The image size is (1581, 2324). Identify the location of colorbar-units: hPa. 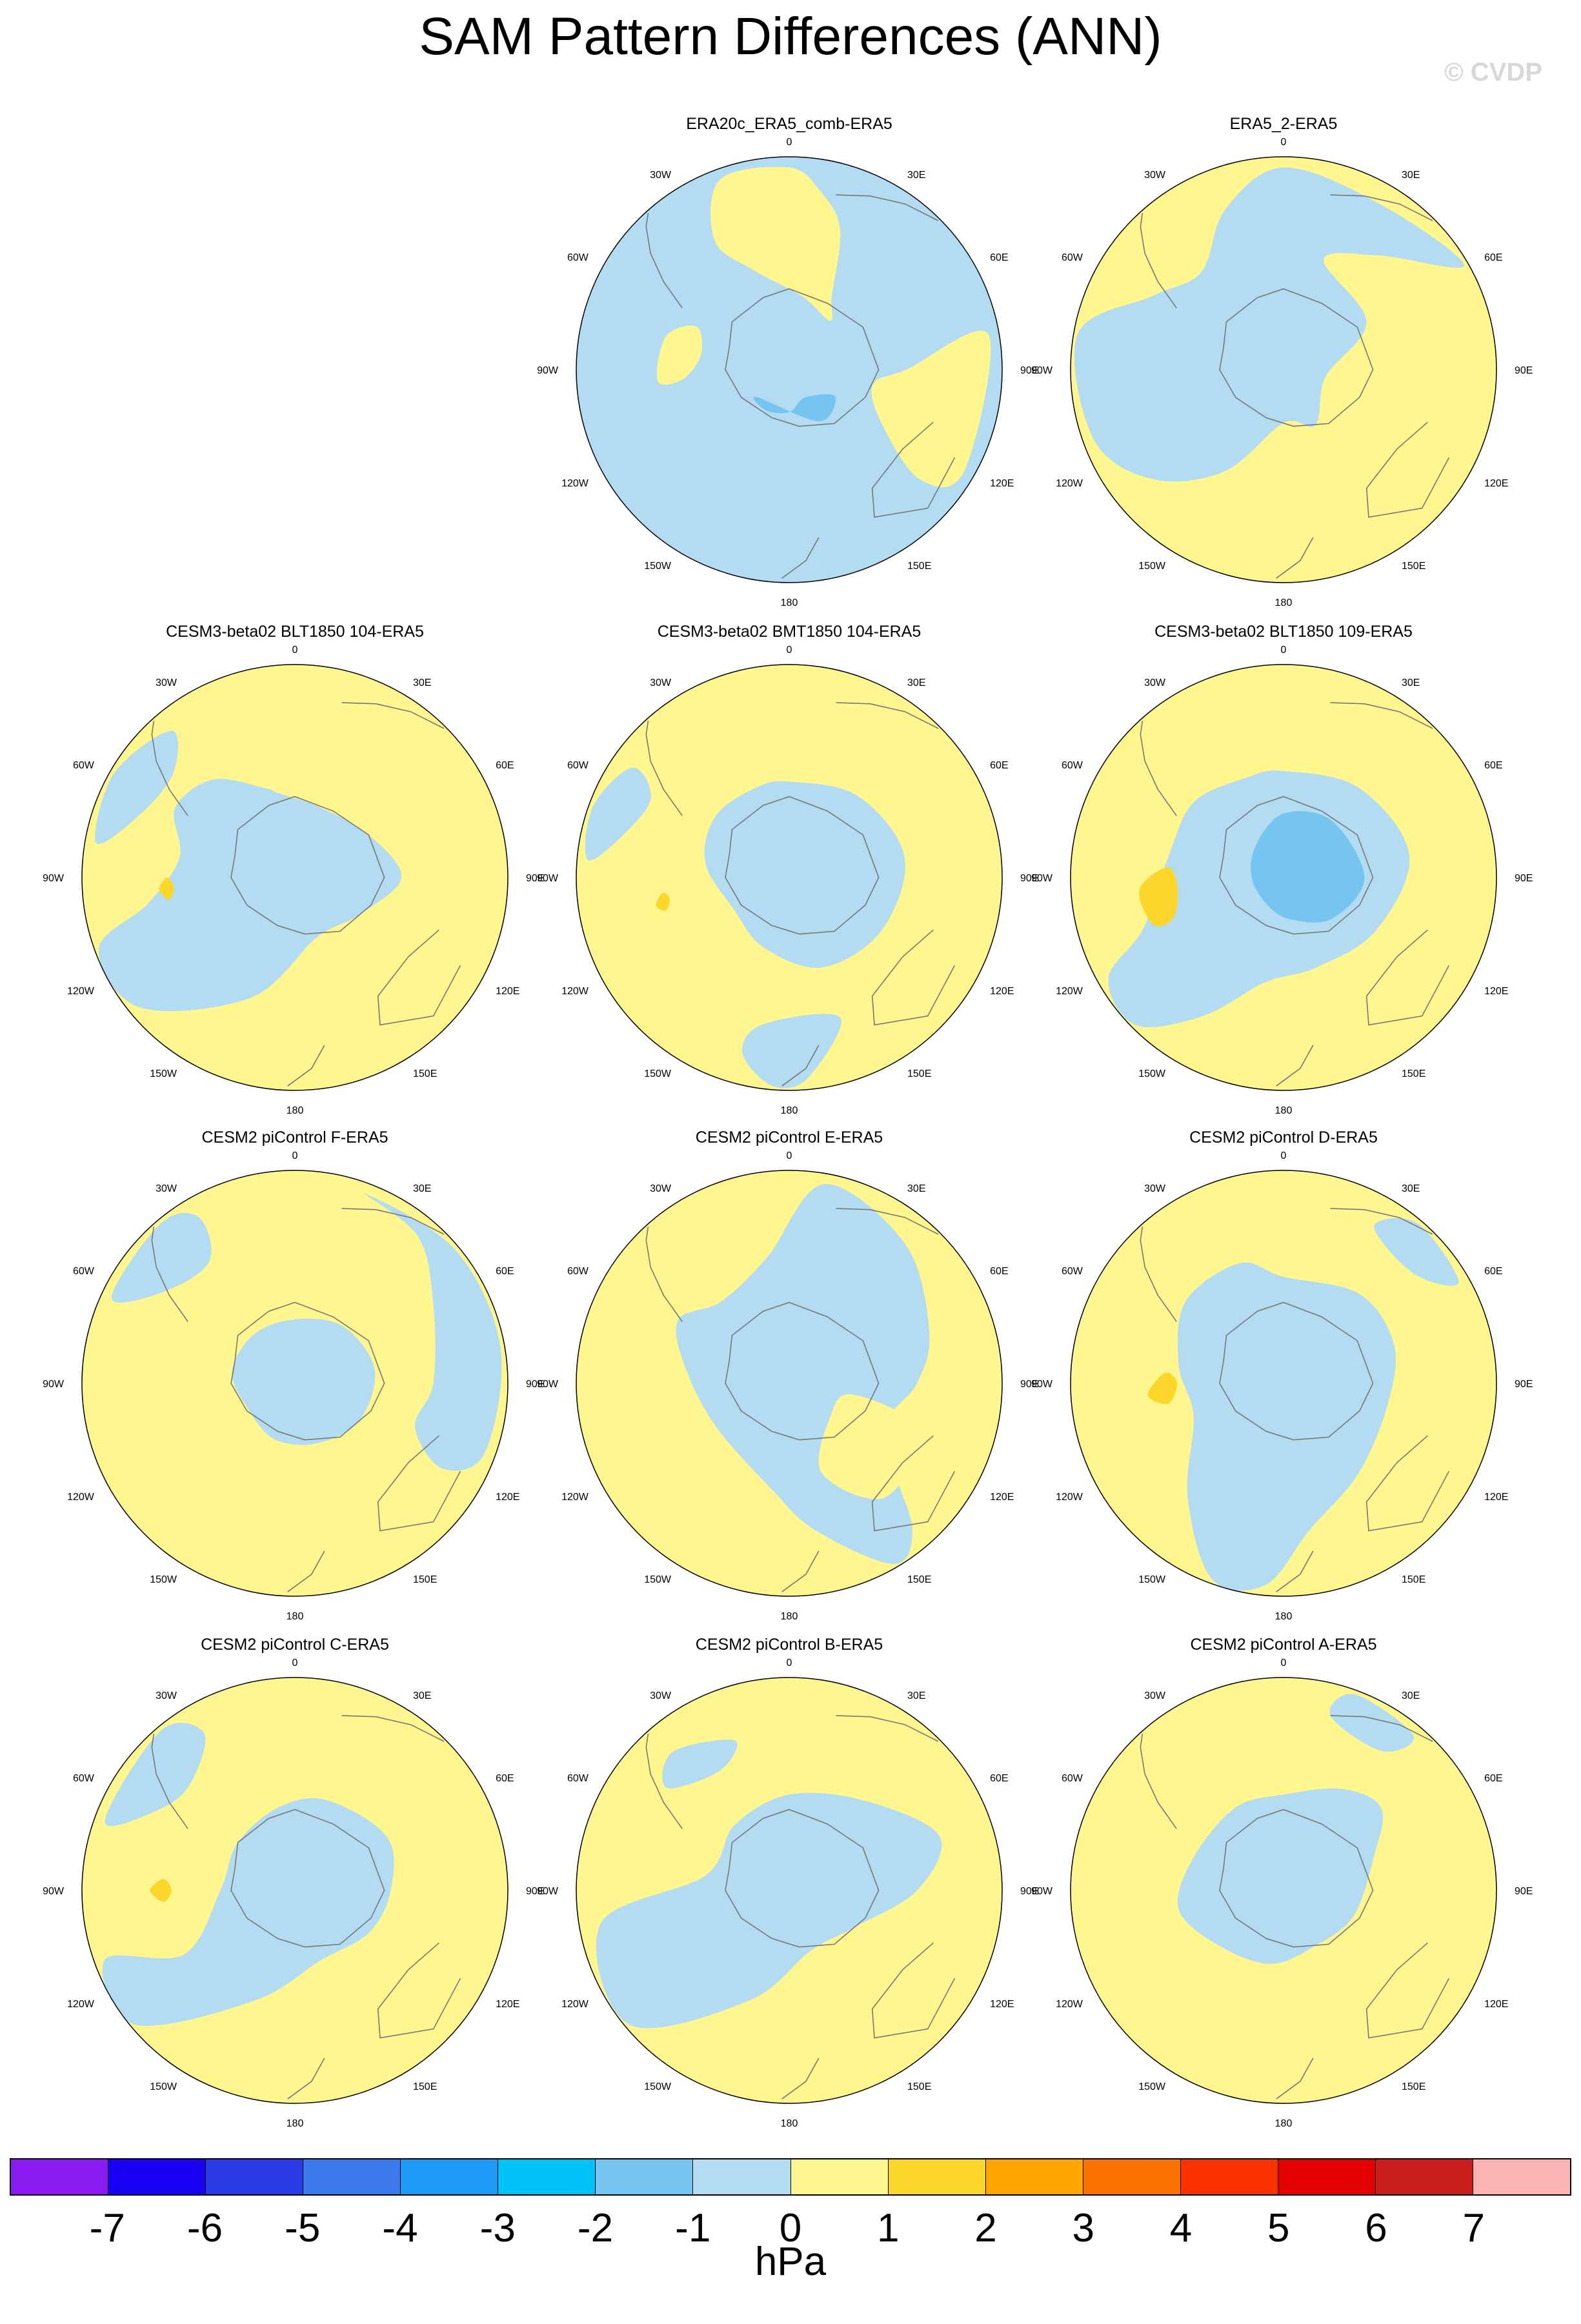
(790, 2261).